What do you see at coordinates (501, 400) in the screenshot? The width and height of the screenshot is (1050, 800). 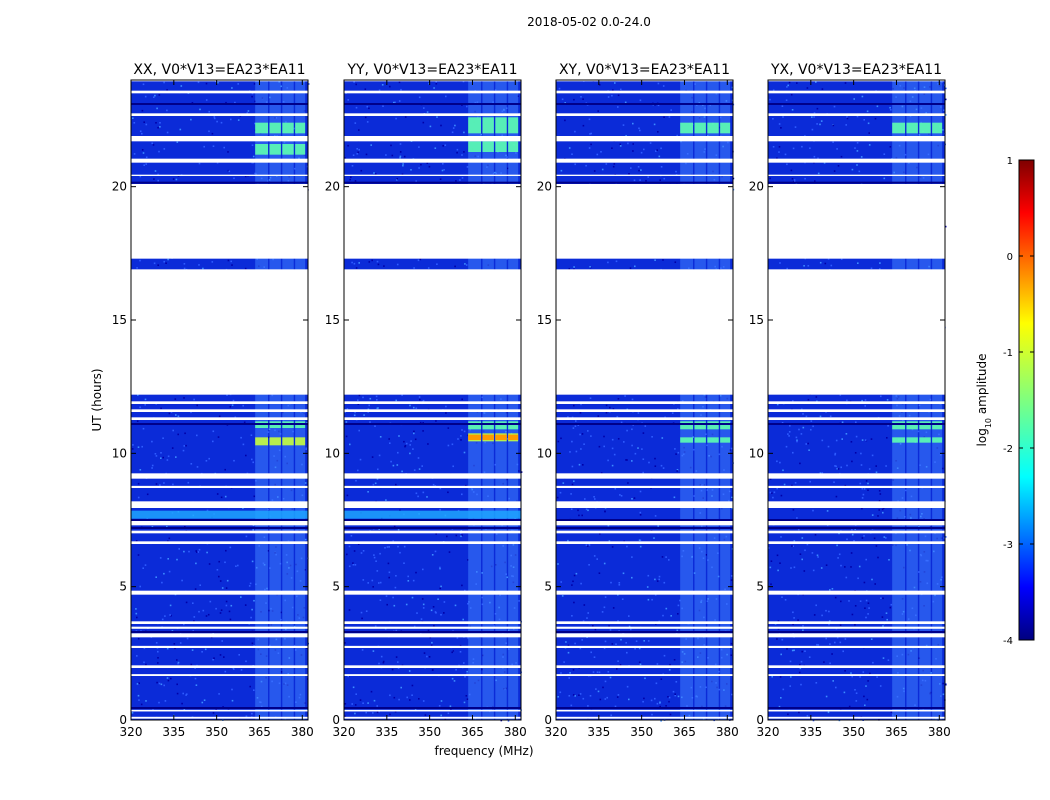 I see `rfi-band-column` at bounding box center [501, 400].